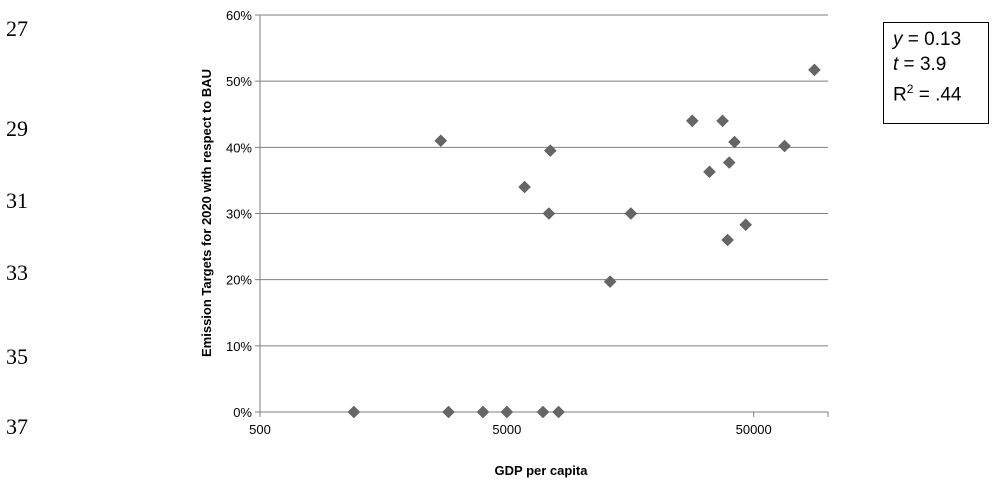  I want to click on stat-r2-value: .44, so click(948, 95).